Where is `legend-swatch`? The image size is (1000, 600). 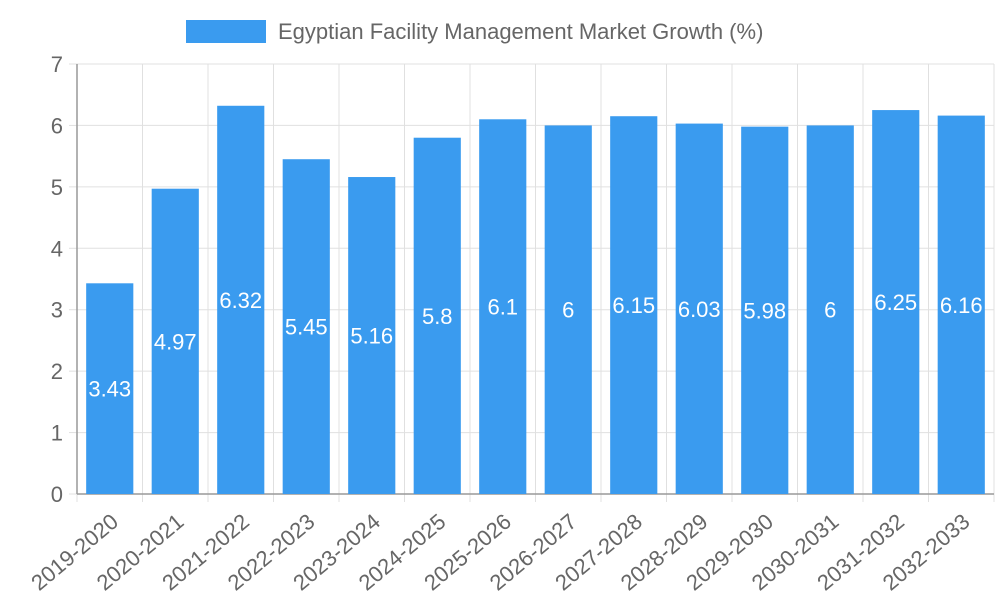 legend-swatch is located at coordinates (226, 31).